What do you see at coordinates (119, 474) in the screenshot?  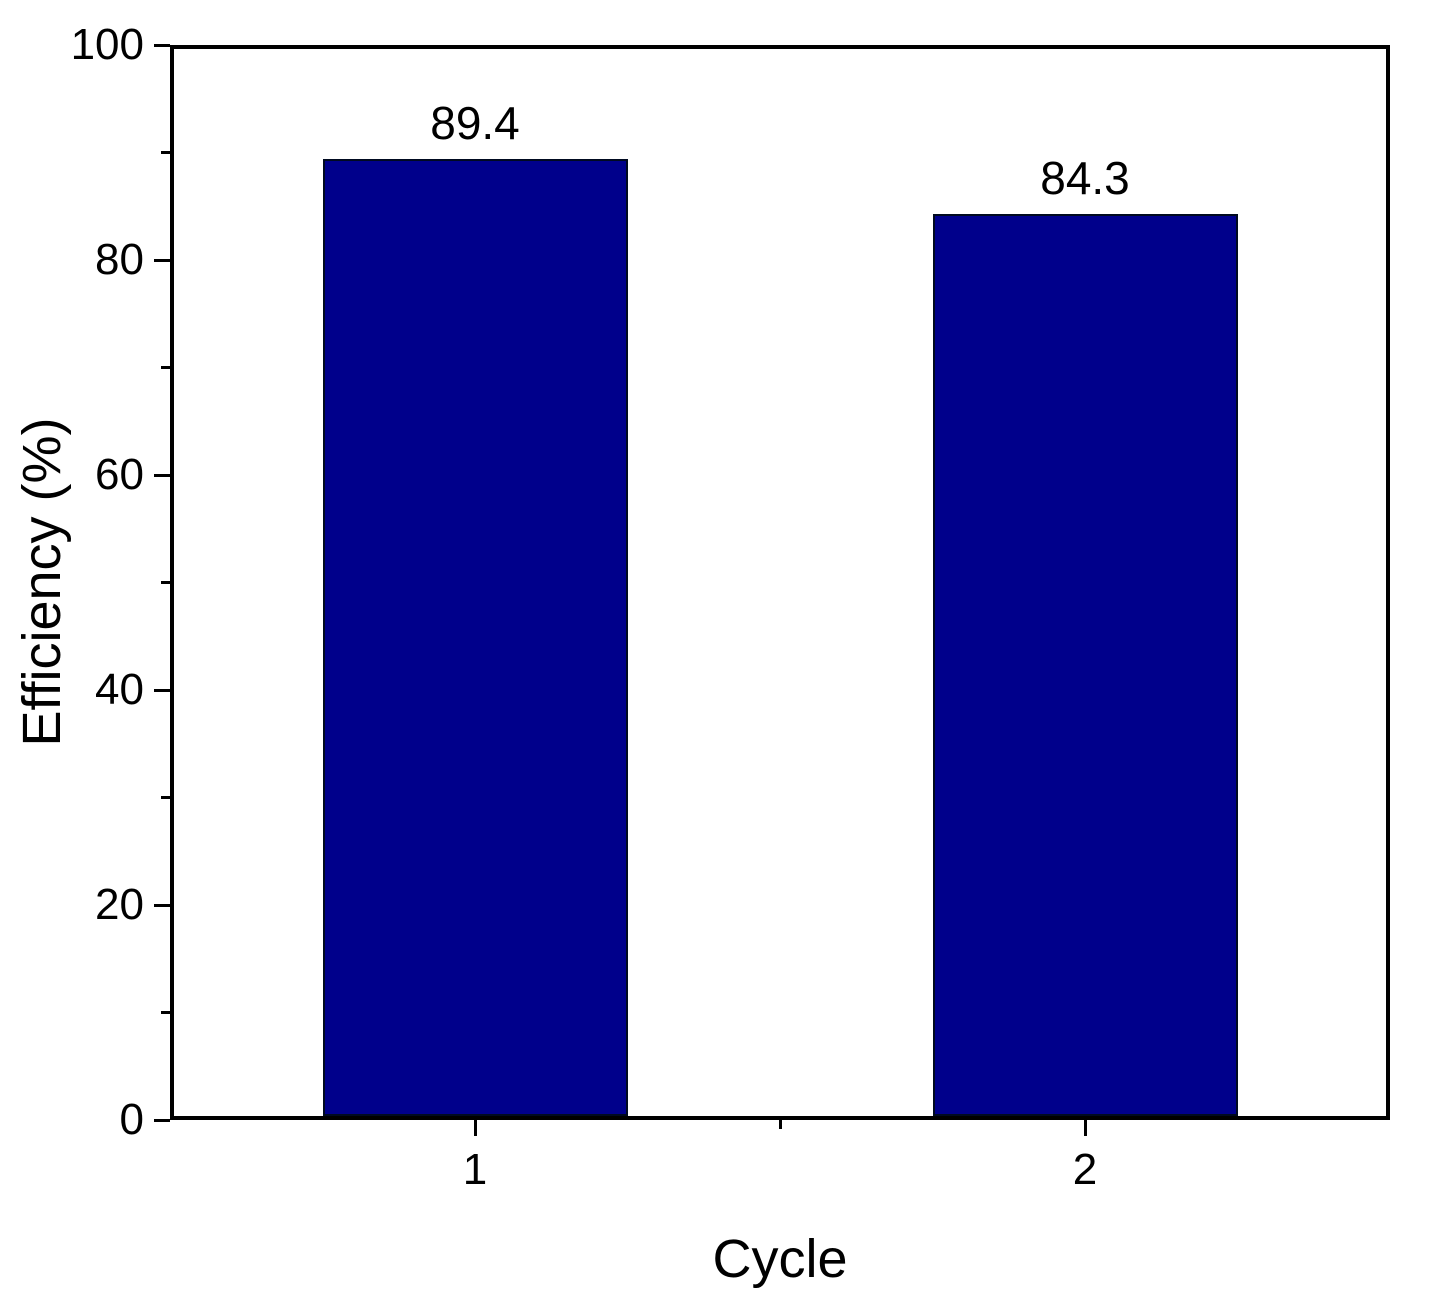 I see `y-tick-label: 60` at bounding box center [119, 474].